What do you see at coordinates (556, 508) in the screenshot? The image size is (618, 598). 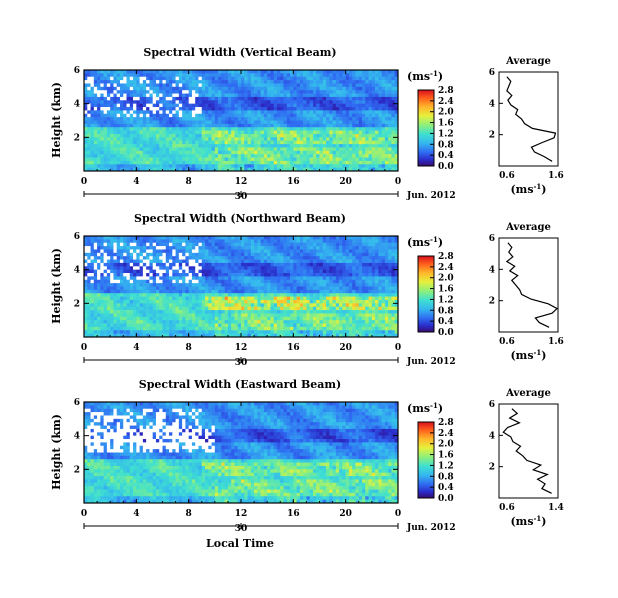 I see `average-x-tick: 1.4` at bounding box center [556, 508].